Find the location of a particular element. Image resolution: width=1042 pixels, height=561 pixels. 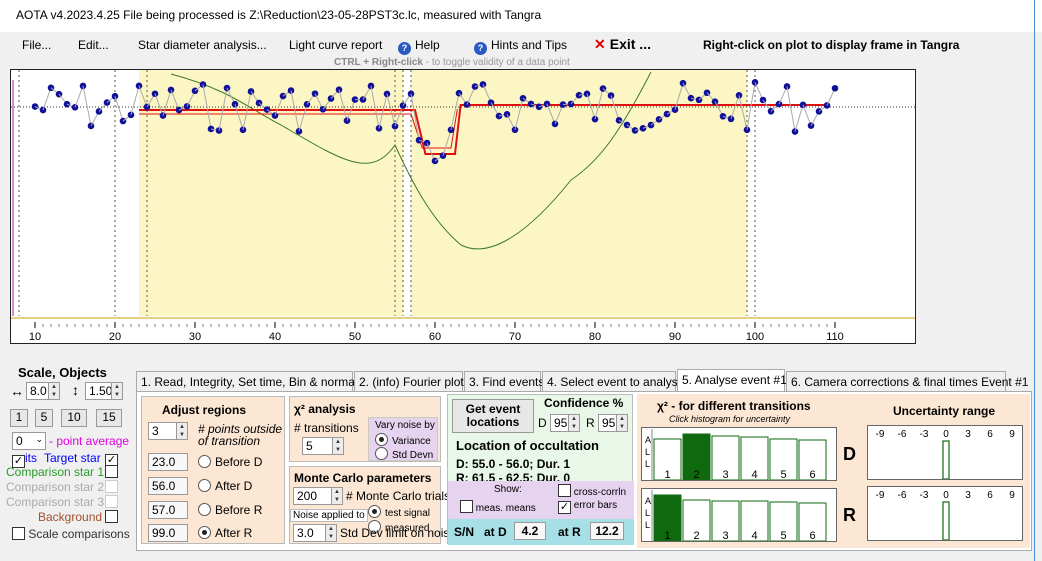

before-d-option: Before D is located at coordinates (230, 462).